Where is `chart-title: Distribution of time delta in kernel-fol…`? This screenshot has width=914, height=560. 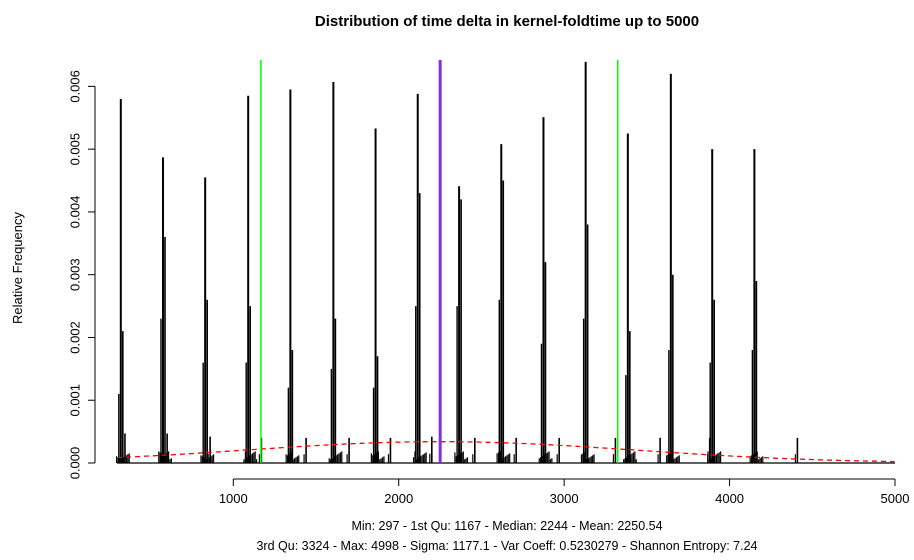
chart-title: Distribution of time delta in kernel-fol… is located at coordinates (507, 21).